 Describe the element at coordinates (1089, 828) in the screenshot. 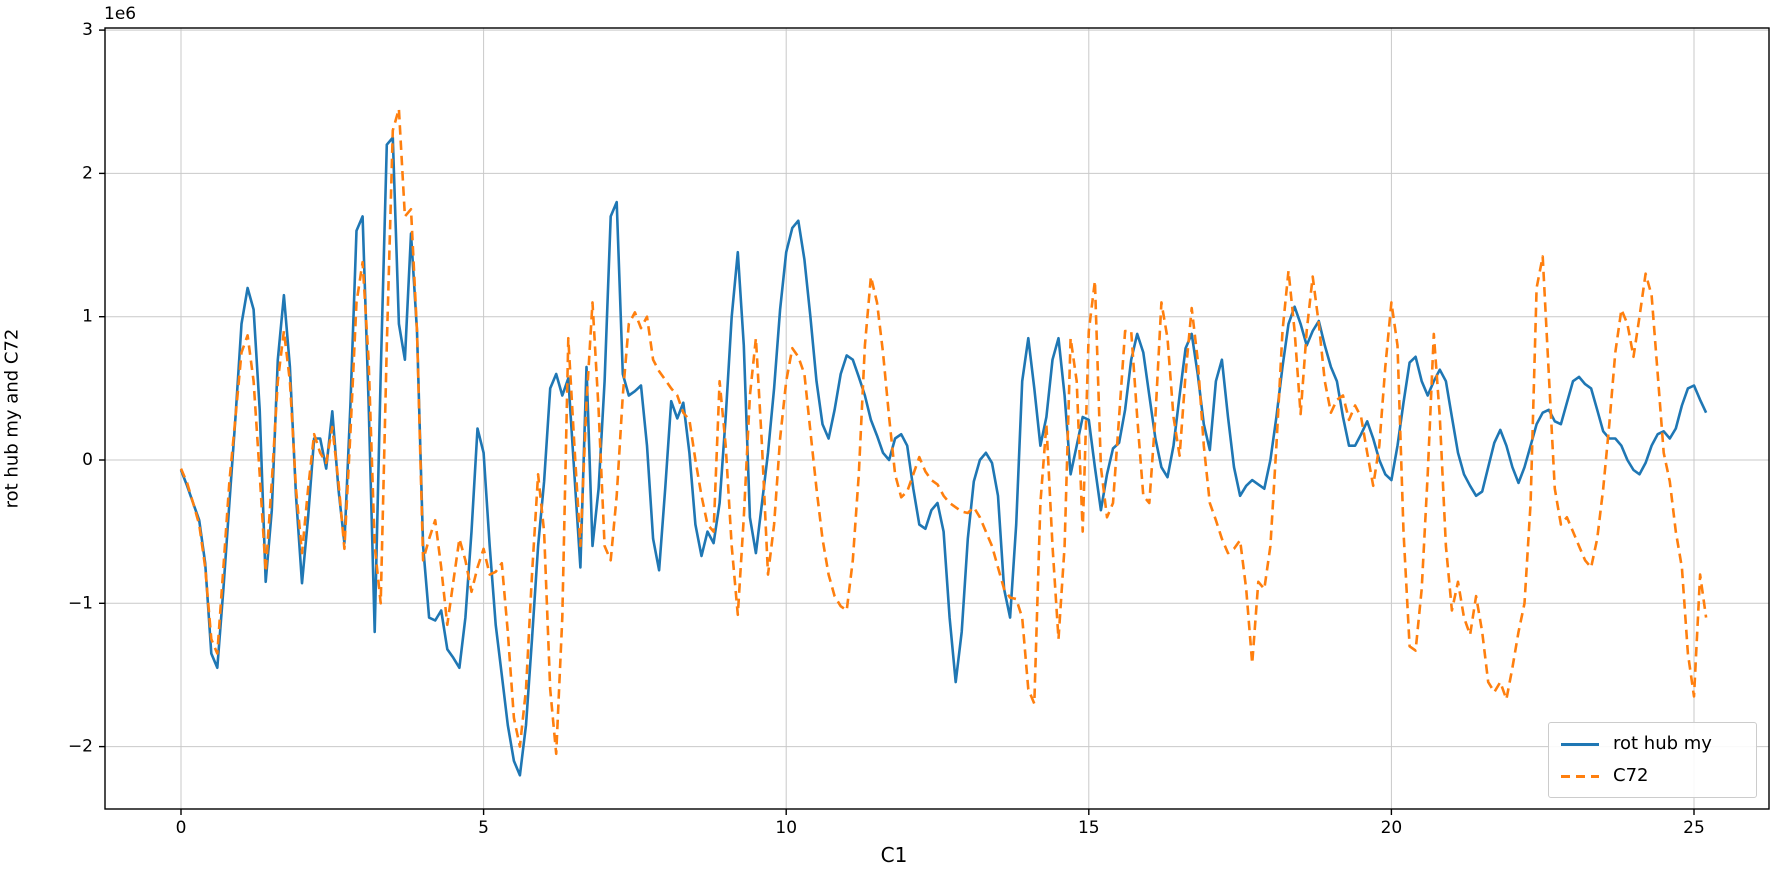

I see `x-tick-label: 15` at that location.